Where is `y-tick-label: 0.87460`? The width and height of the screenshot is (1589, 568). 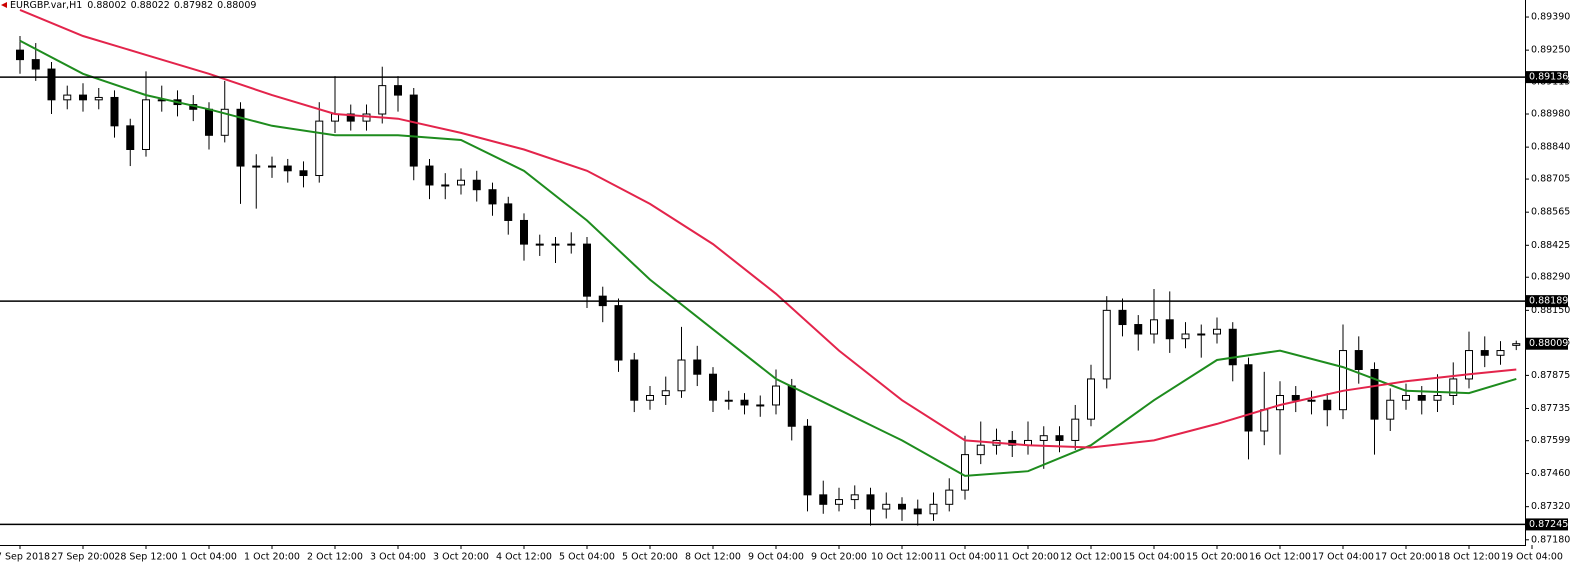
y-tick-label: 0.87460 is located at coordinates (1550, 473).